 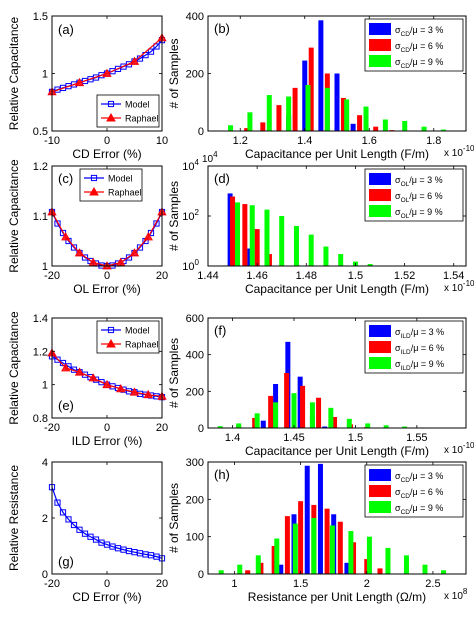 I want to click on y-axis-label: Relative Capacitance, so click(x=14, y=368).